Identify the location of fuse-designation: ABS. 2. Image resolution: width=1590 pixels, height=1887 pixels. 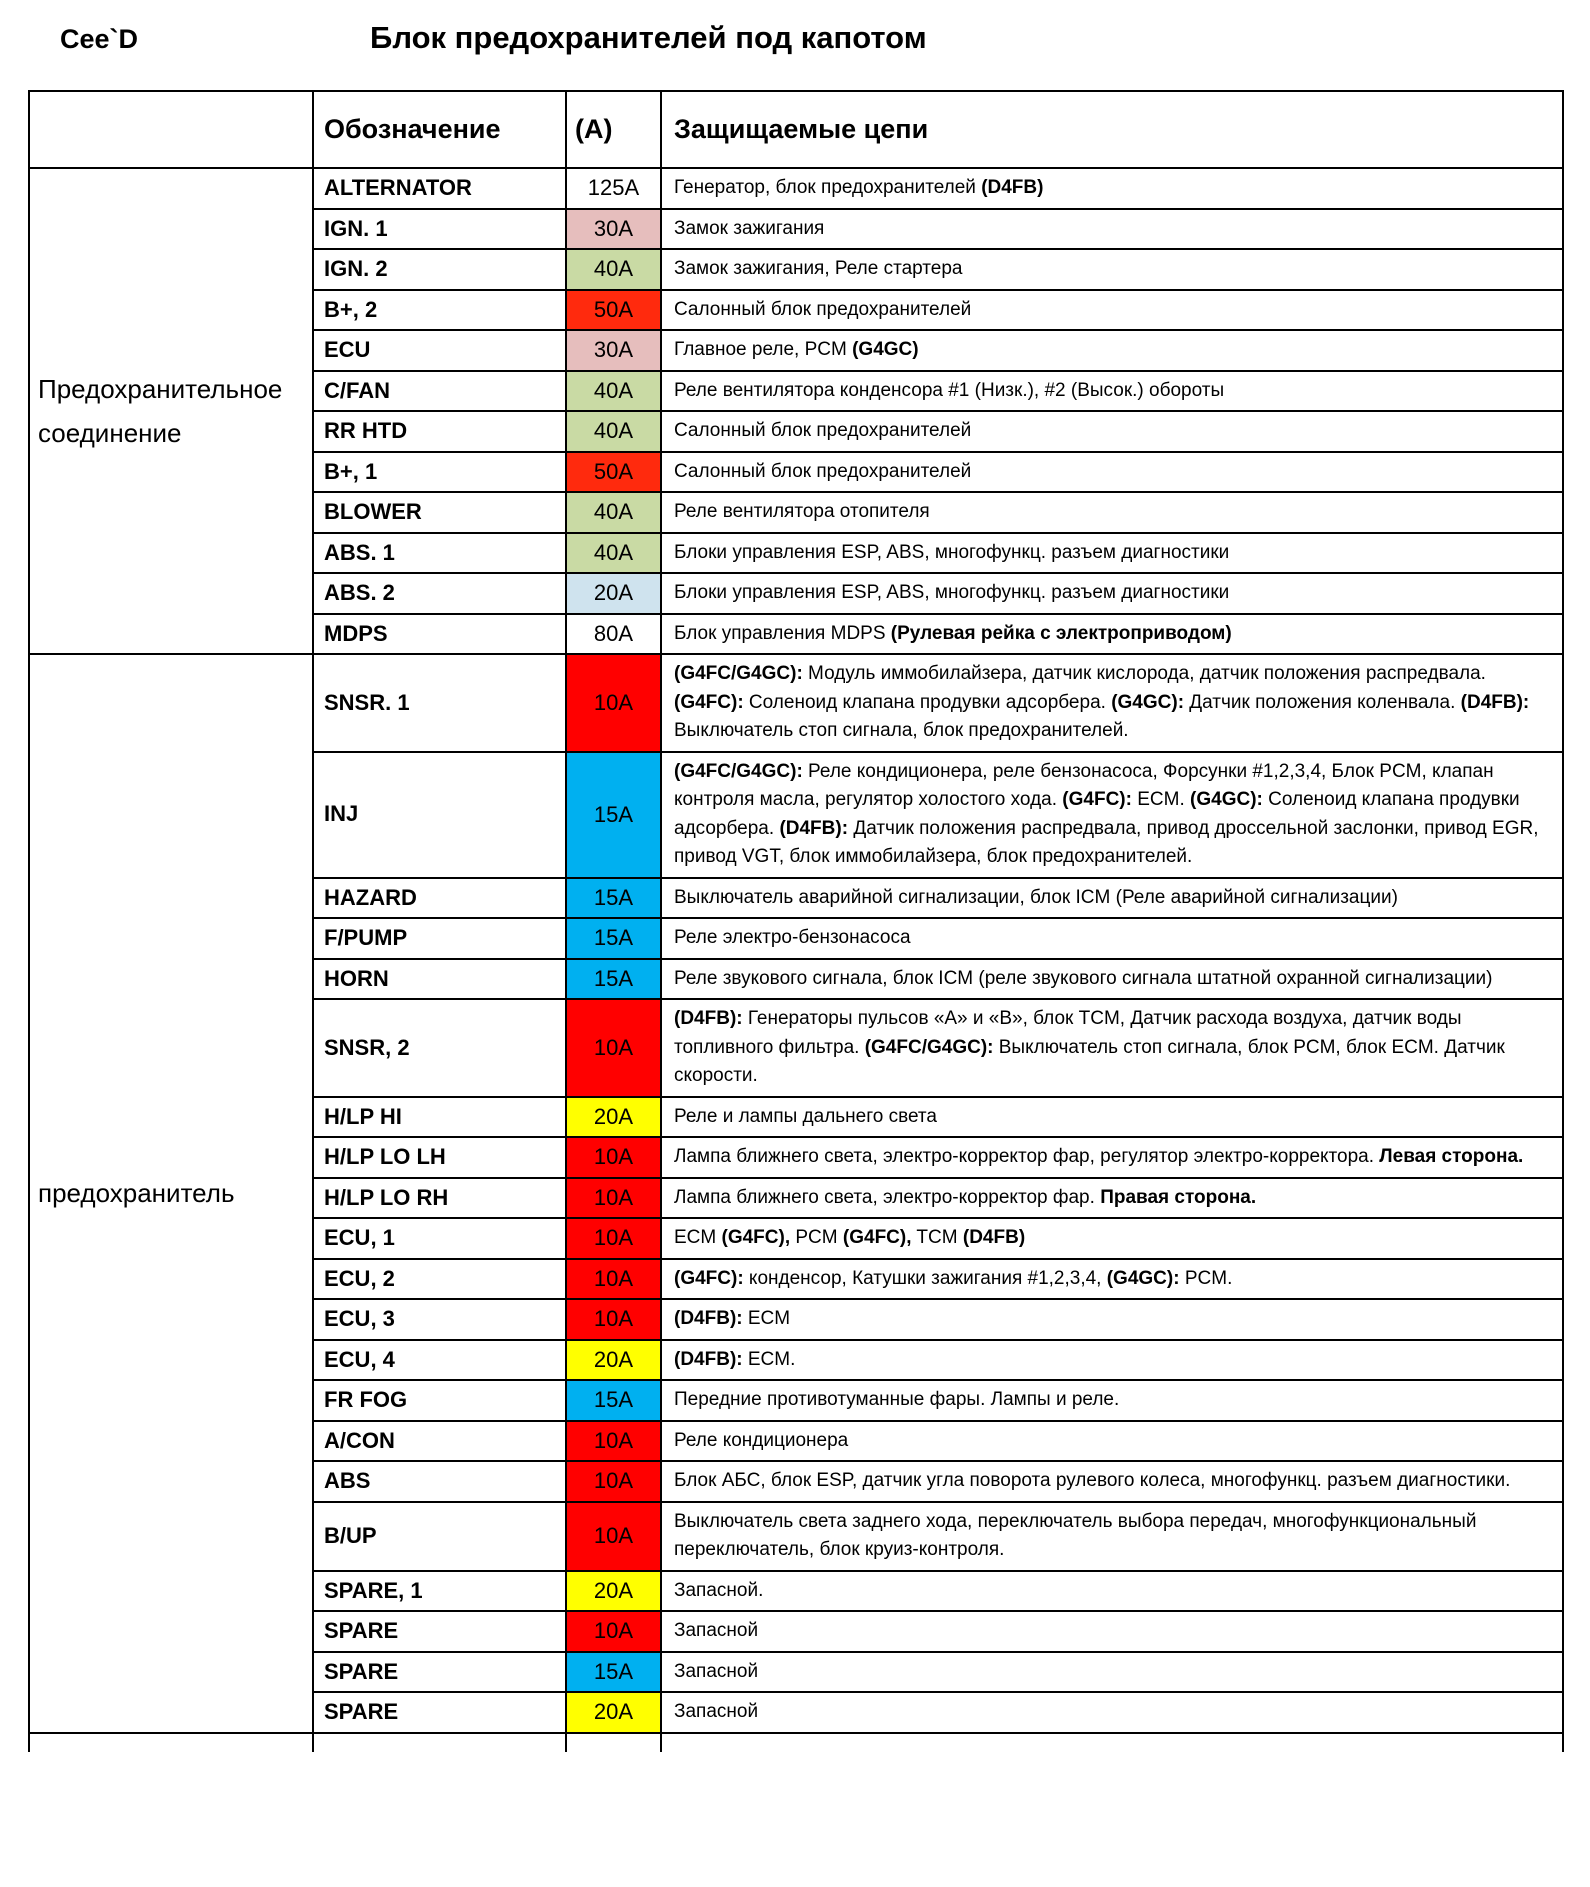
(439, 593).